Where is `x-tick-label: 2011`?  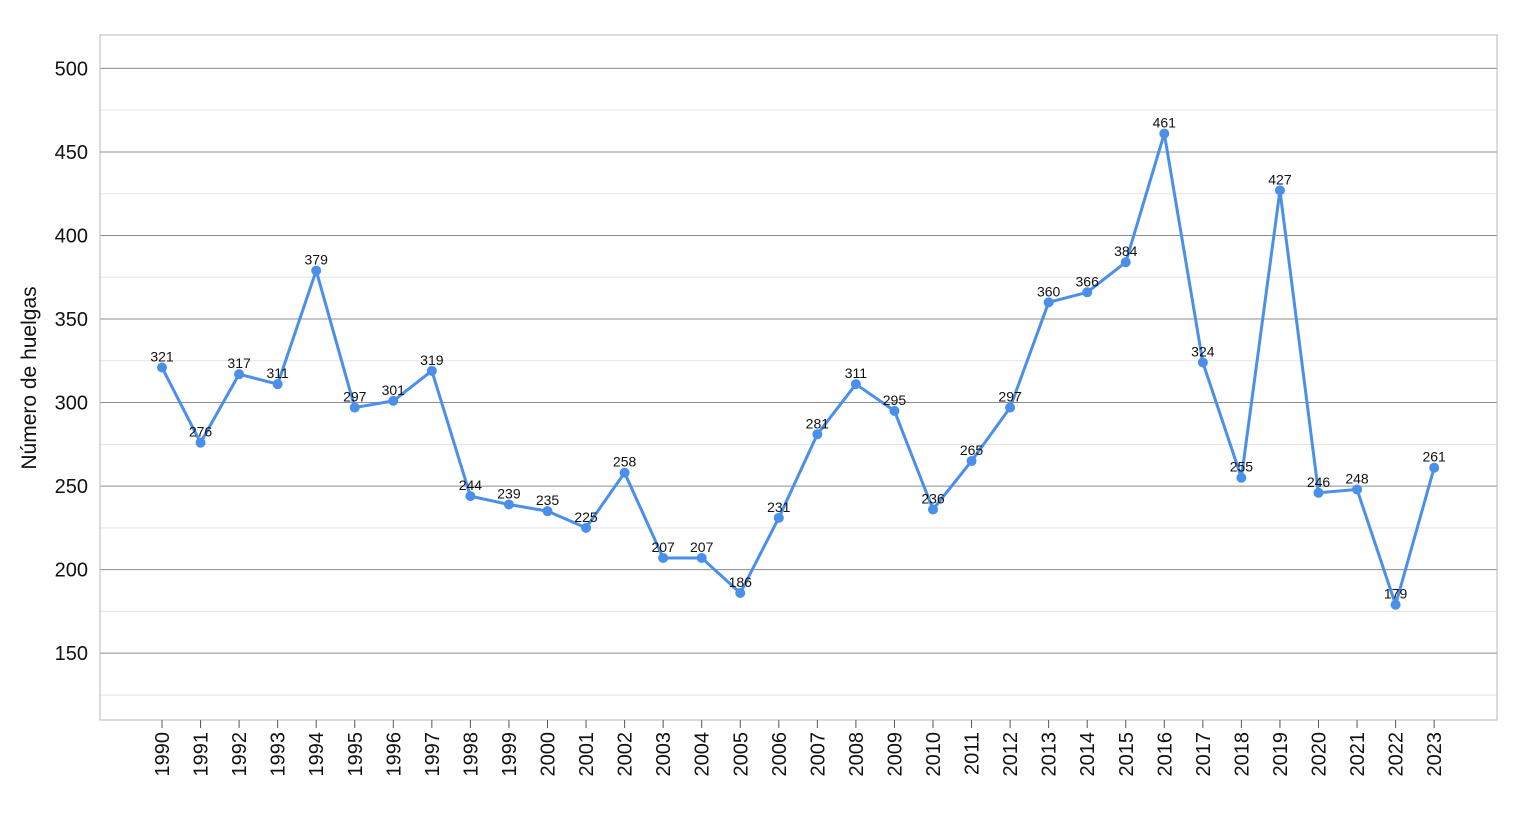 x-tick-label: 2011 is located at coordinates (973, 753).